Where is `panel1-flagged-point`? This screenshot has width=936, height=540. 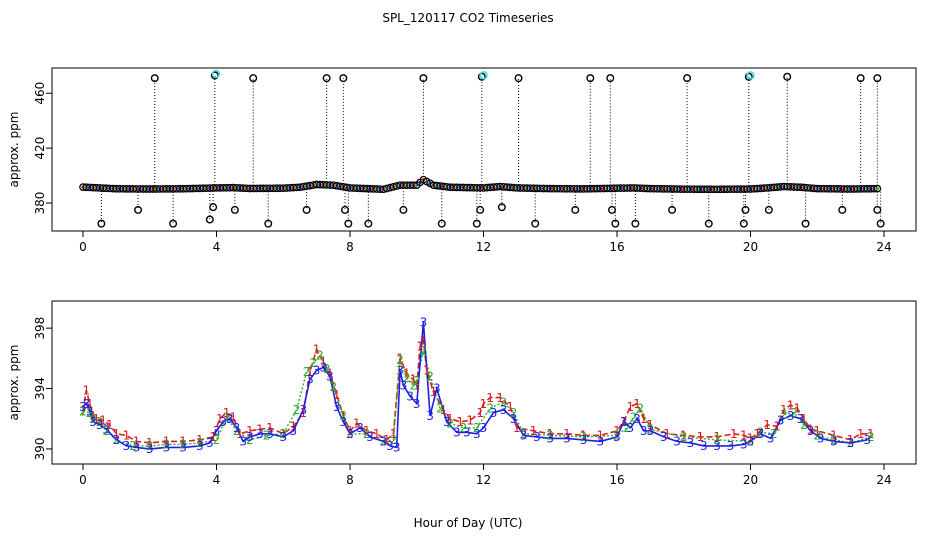 panel1-flagged-point is located at coordinates (483, 75).